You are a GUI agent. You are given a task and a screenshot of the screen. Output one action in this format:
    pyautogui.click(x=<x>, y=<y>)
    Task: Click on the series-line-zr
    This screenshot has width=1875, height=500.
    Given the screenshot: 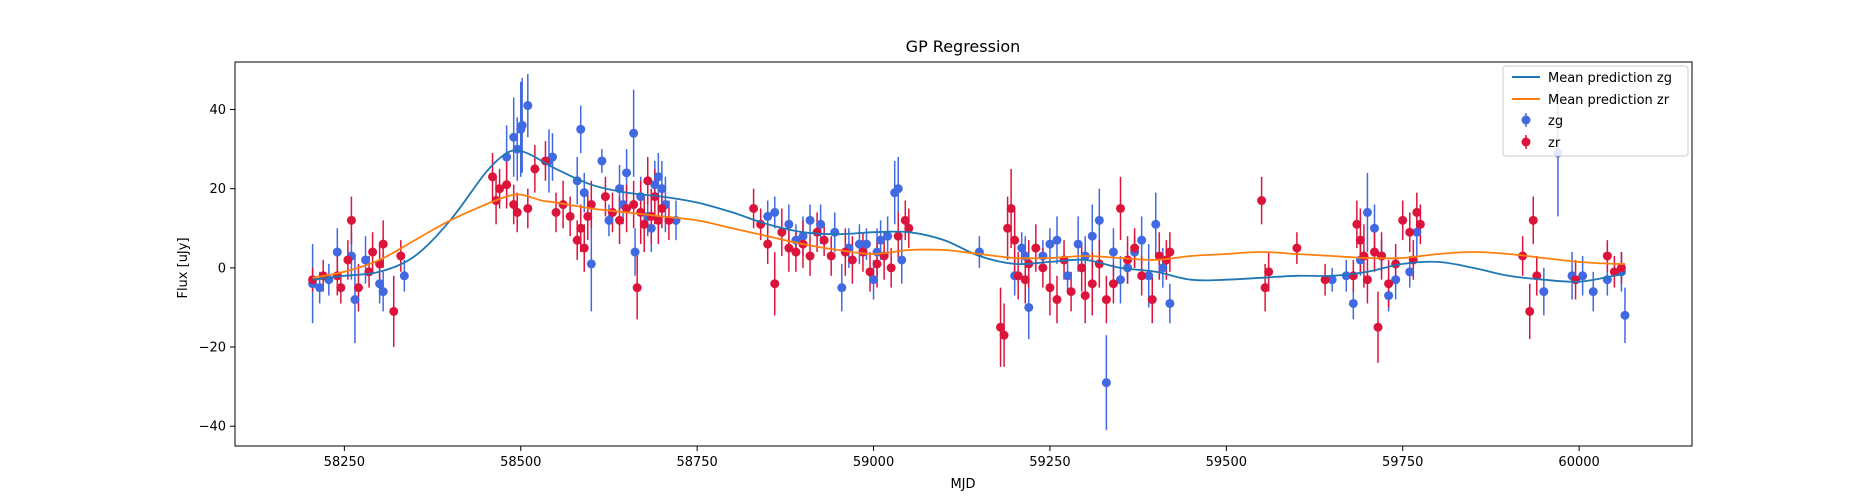 What is the action you would take?
    pyautogui.click(x=969, y=236)
    